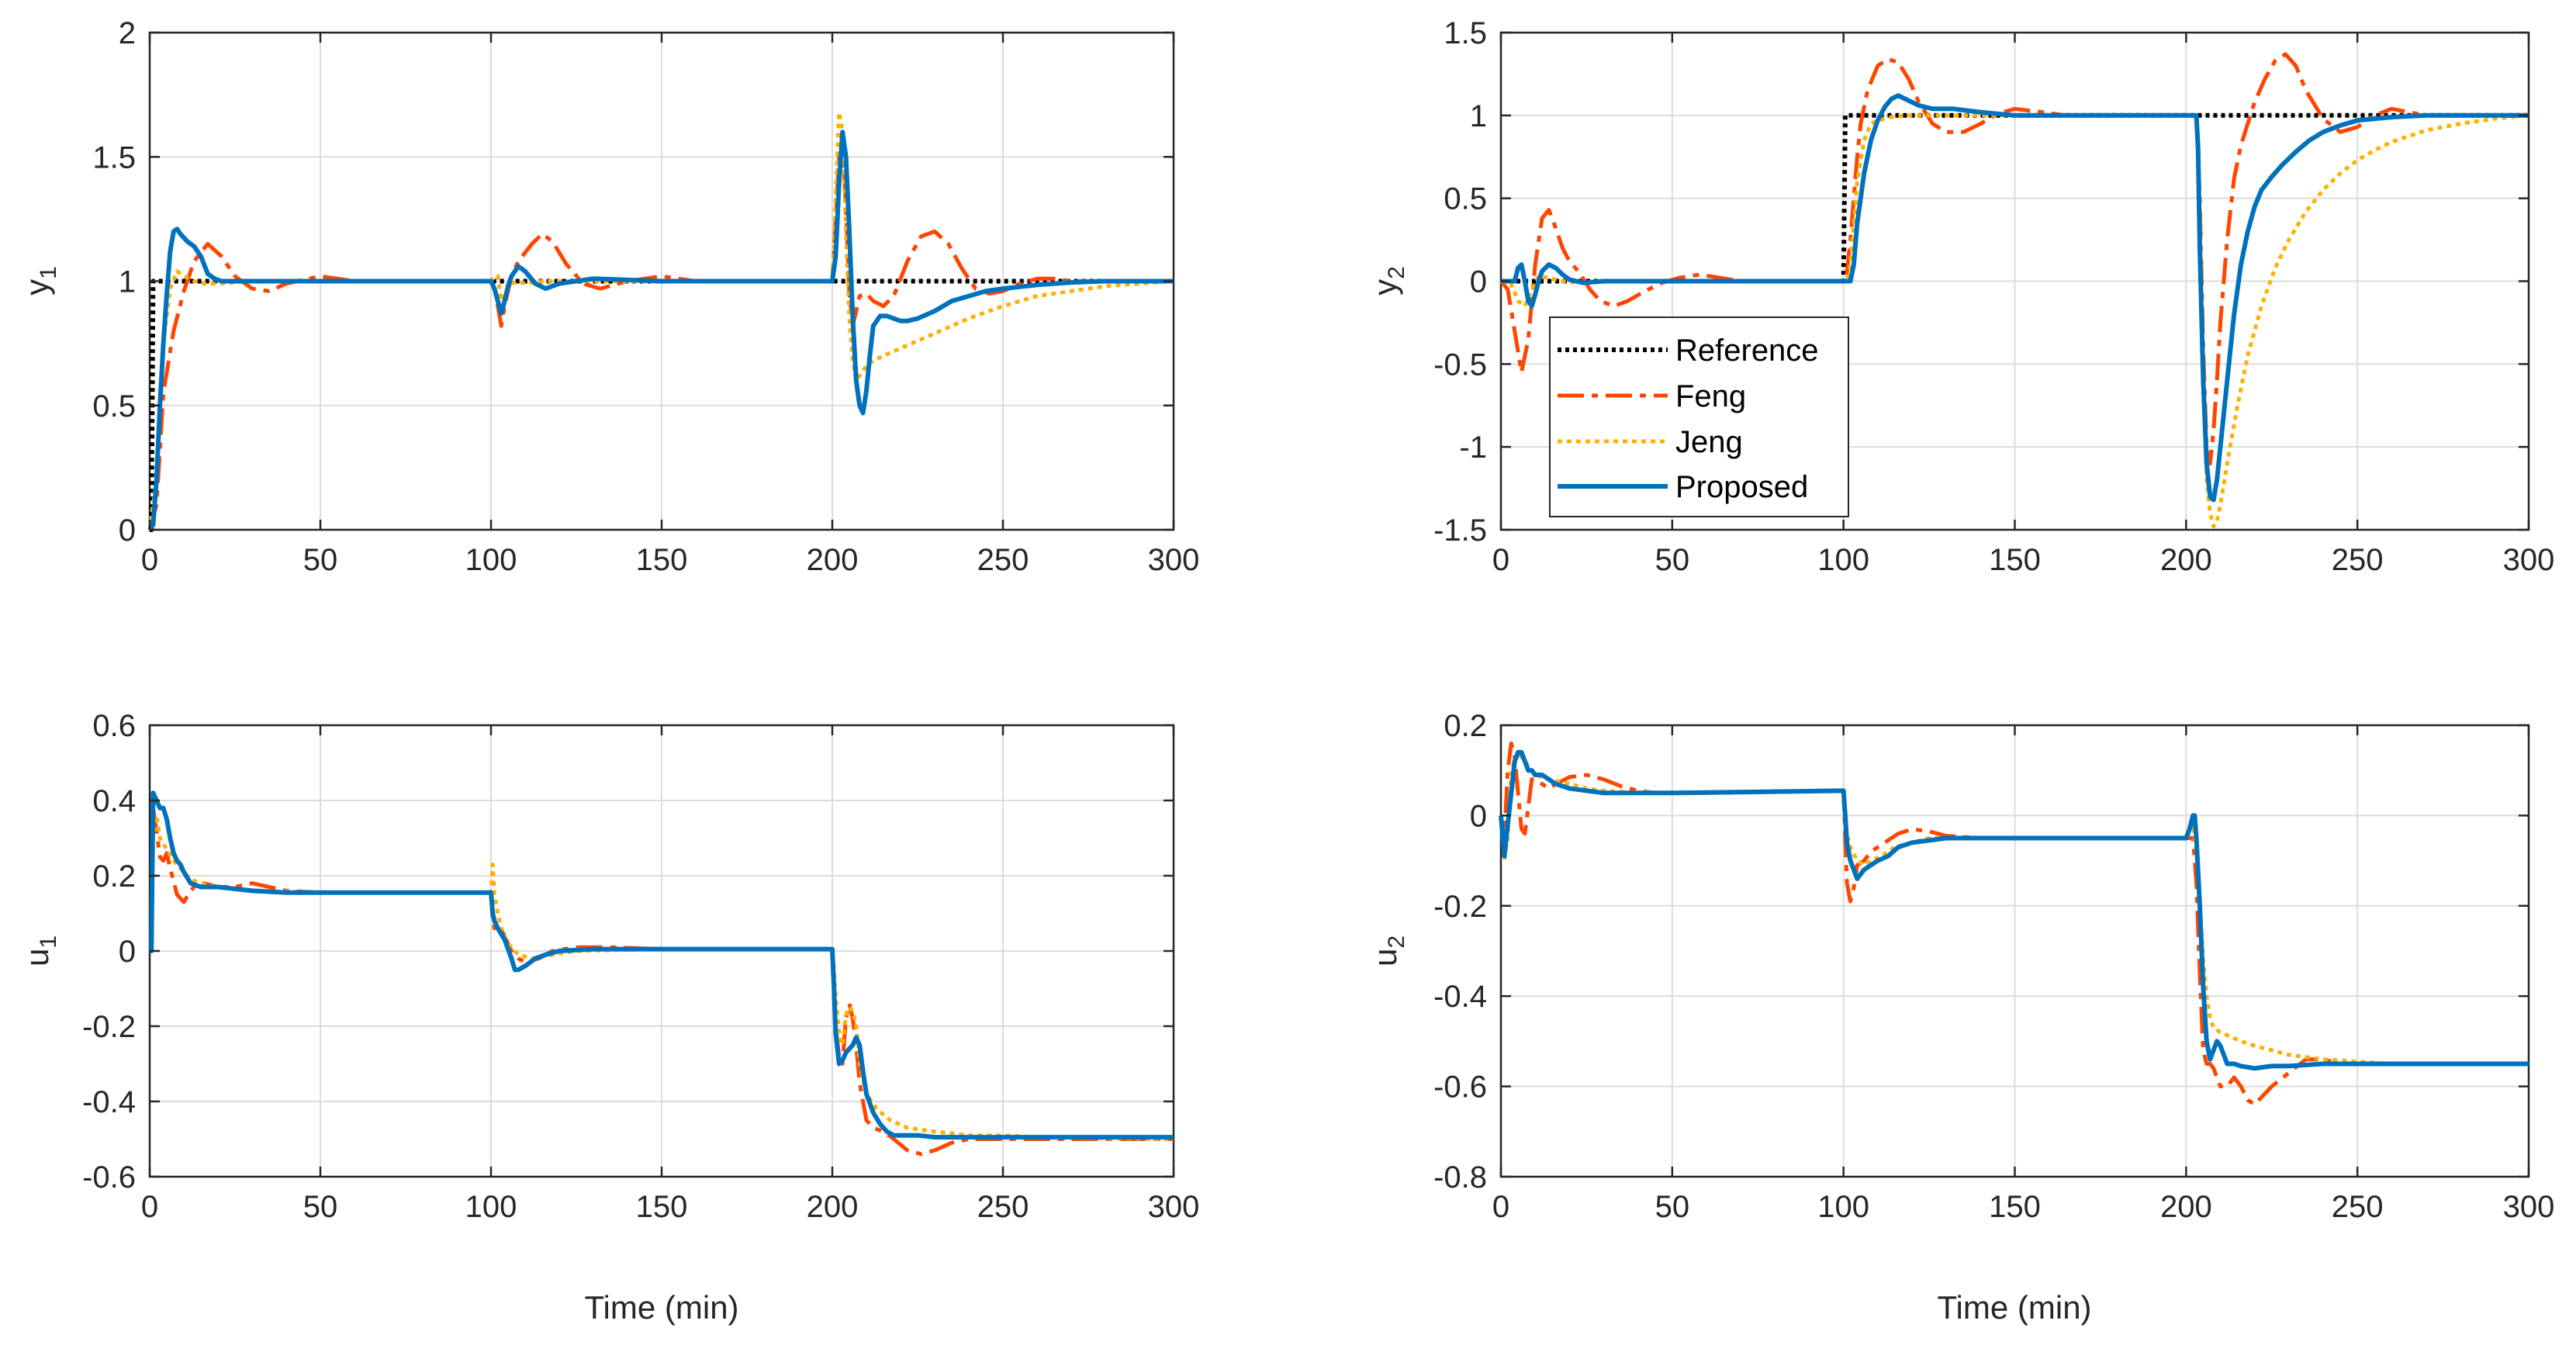 The image size is (2576, 1345). Describe the element at coordinates (1741, 487) in the screenshot. I see `legend-label-proposed: Proposed` at that location.